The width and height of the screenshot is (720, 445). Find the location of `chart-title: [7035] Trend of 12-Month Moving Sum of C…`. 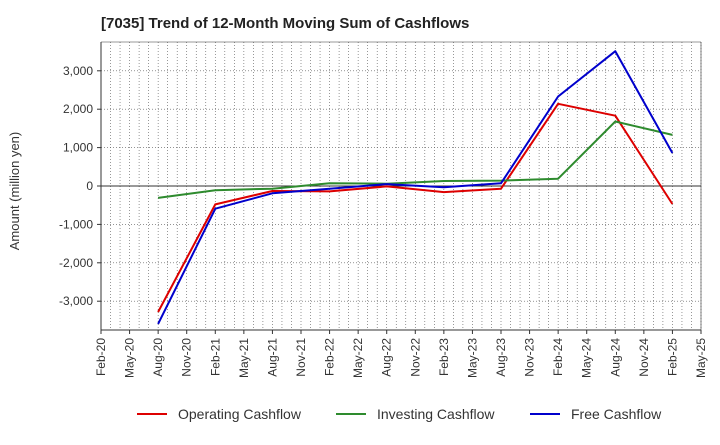

chart-title: [7035] Trend of 12-Month Moving Sum of C… is located at coordinates (285, 23).